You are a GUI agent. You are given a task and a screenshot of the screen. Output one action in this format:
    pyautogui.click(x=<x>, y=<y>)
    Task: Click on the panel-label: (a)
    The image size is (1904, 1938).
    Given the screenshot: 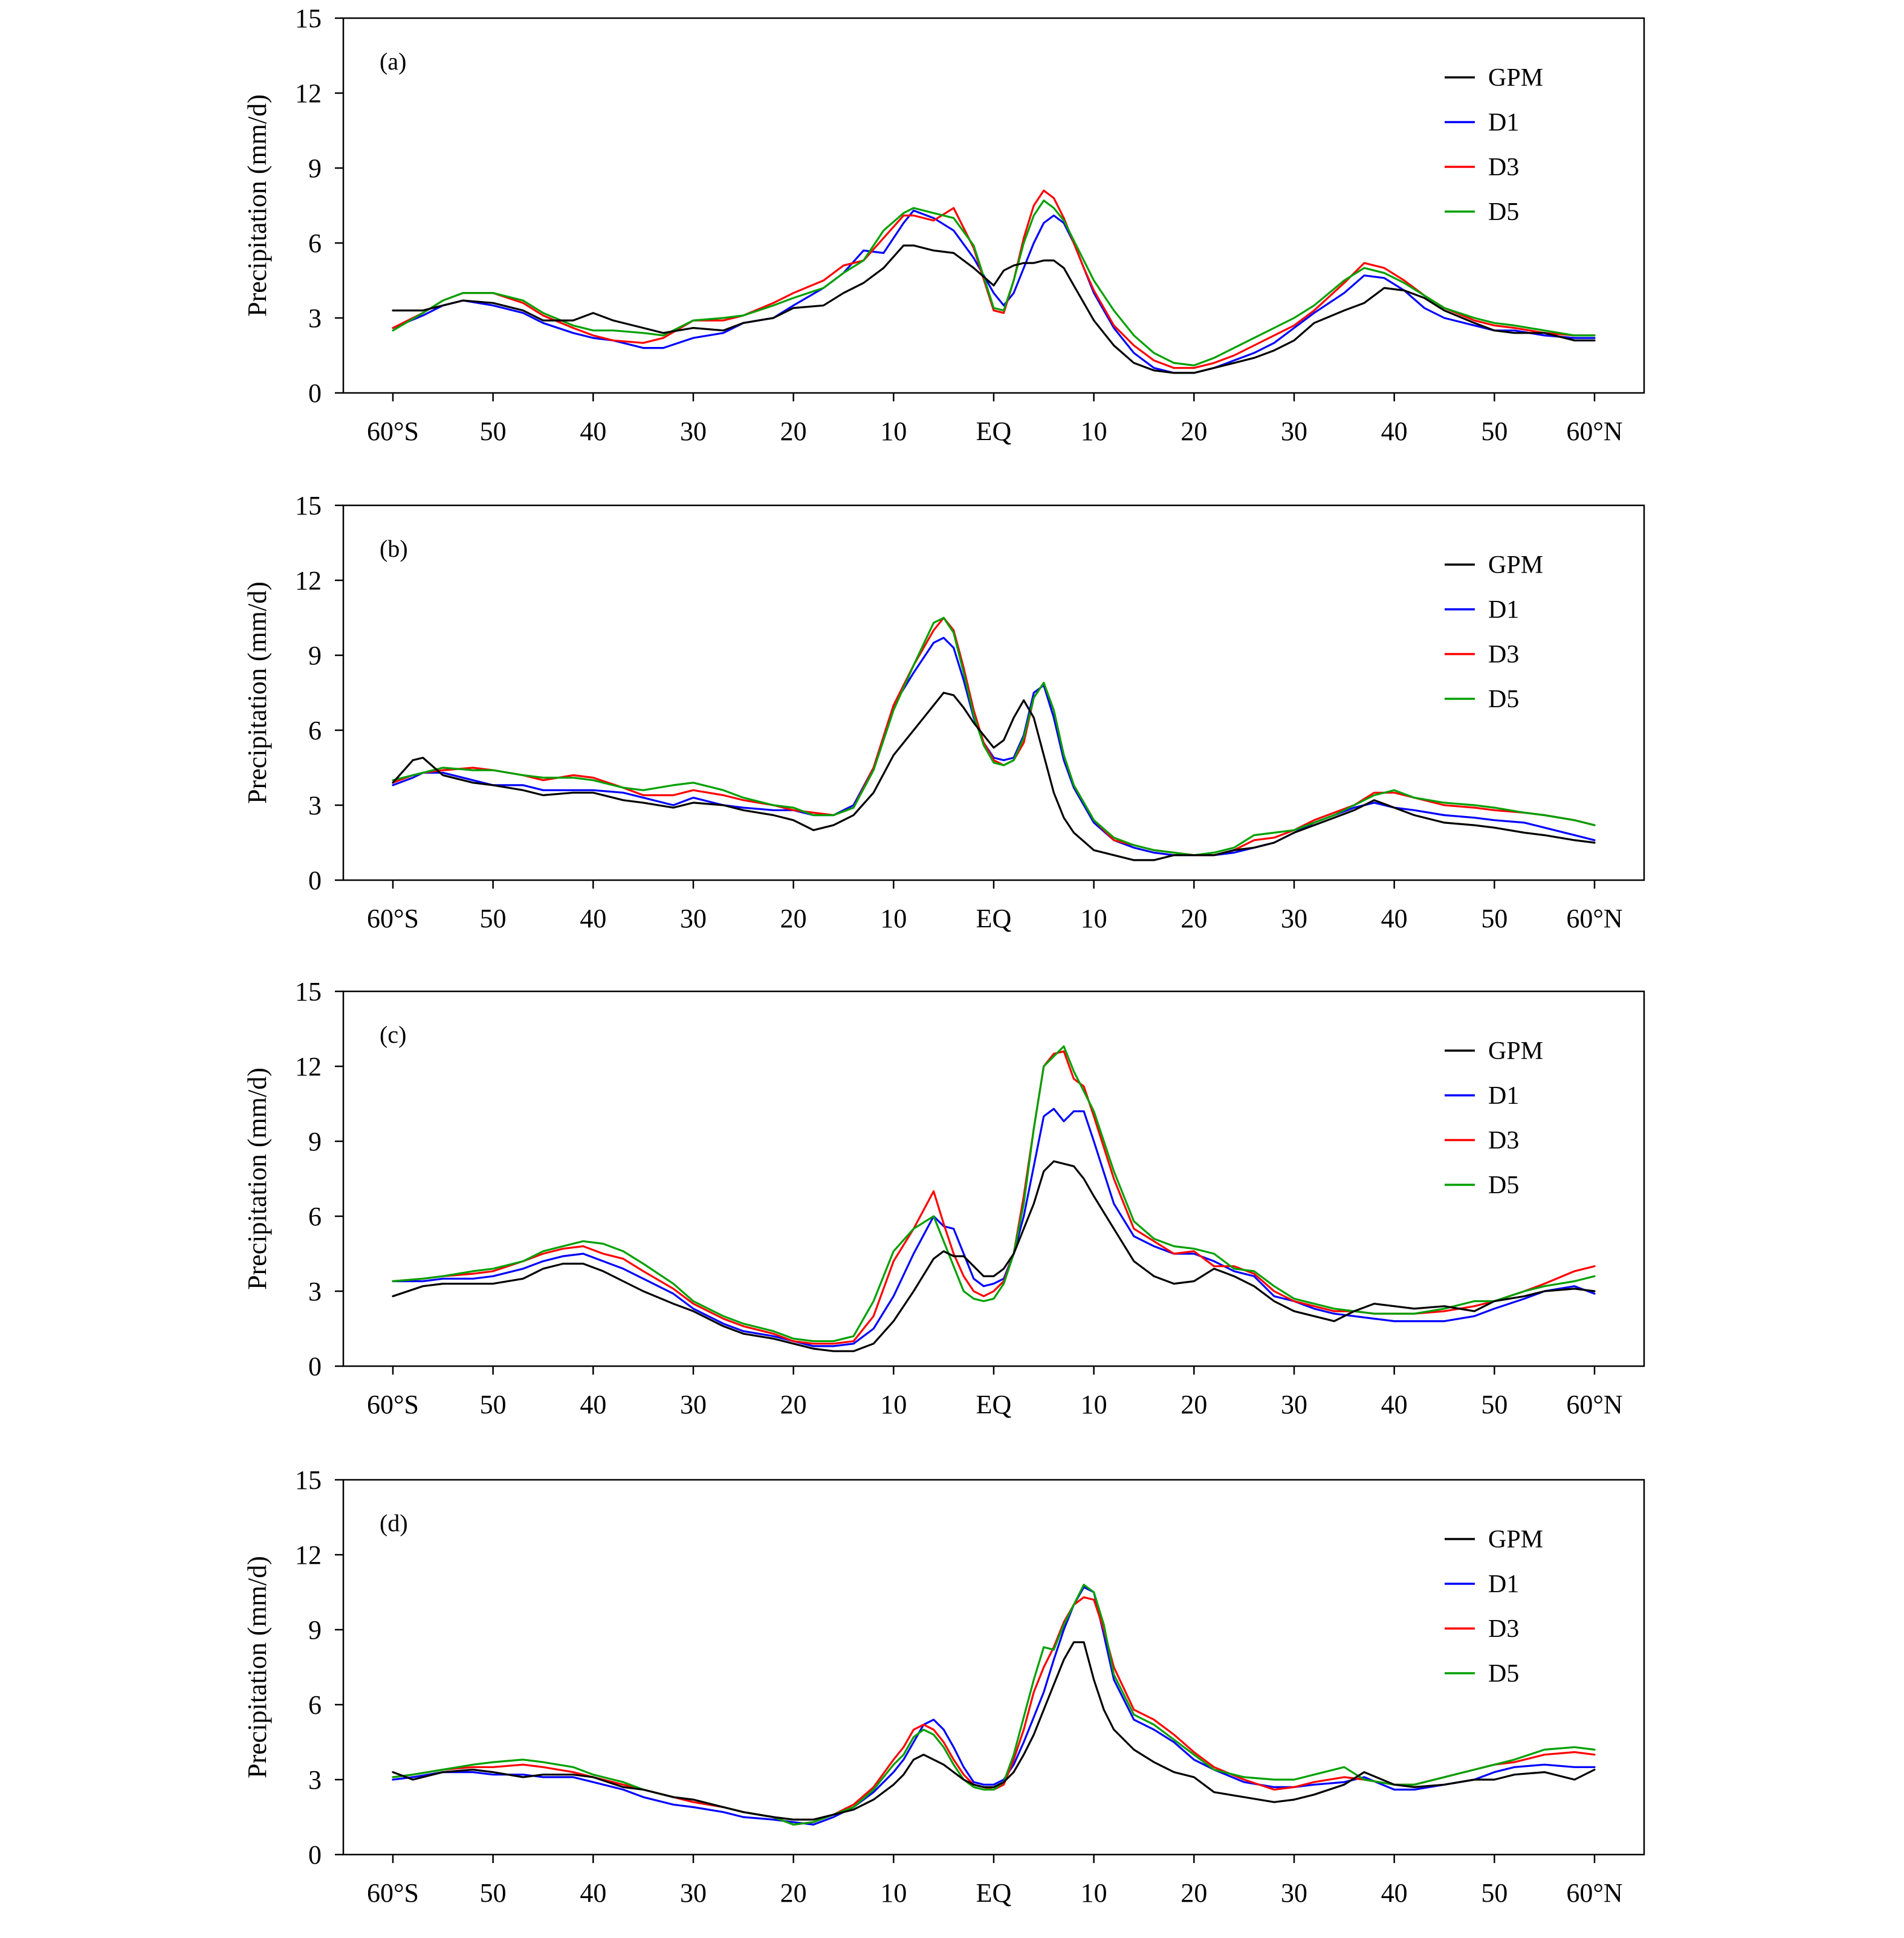 What is the action you would take?
    pyautogui.click(x=393, y=61)
    